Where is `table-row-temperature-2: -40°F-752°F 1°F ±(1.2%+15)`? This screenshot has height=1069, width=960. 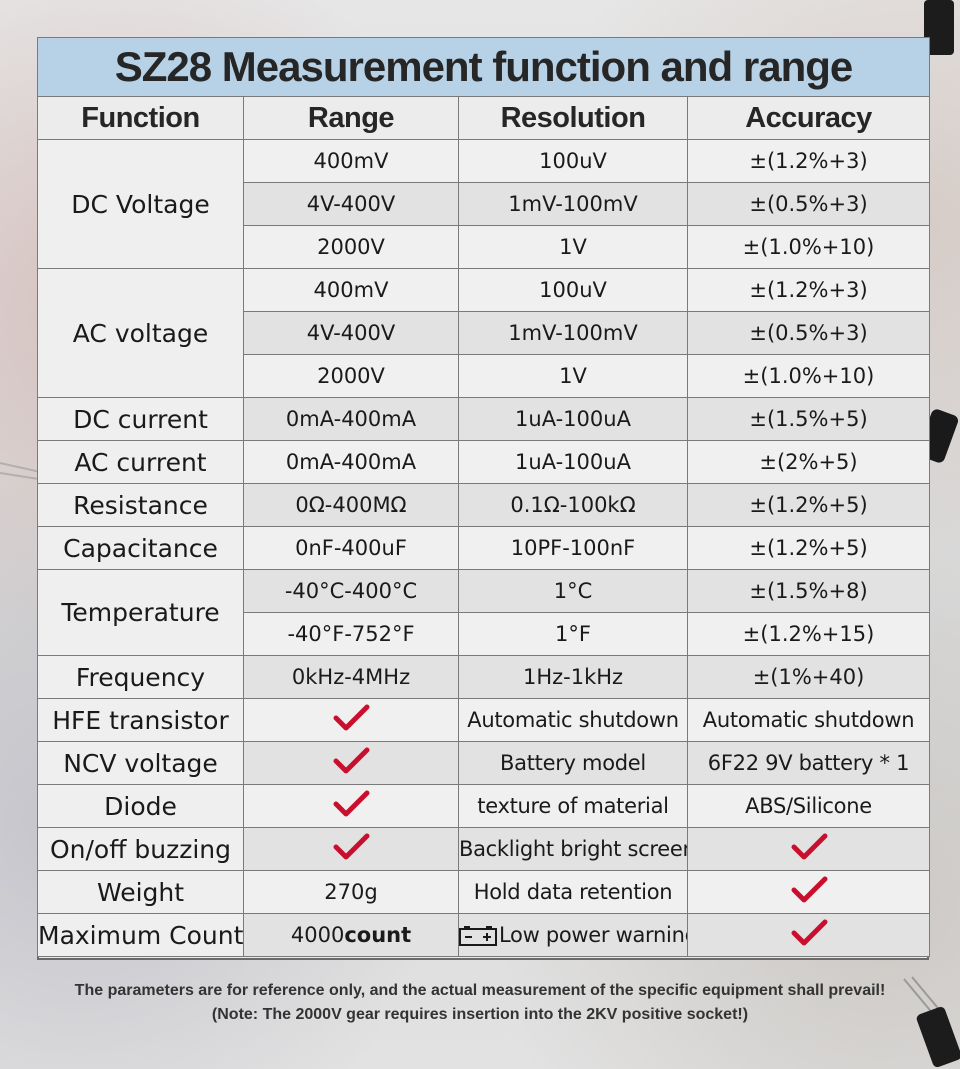 table-row-temperature-2: -40°F-752°F 1°F ±(1.2%+15) is located at coordinates (484, 634).